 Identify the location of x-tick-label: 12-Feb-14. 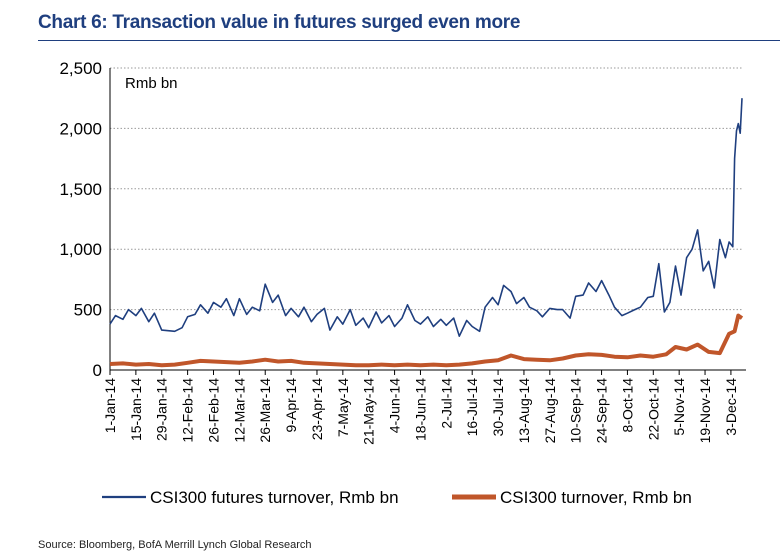
(188, 410).